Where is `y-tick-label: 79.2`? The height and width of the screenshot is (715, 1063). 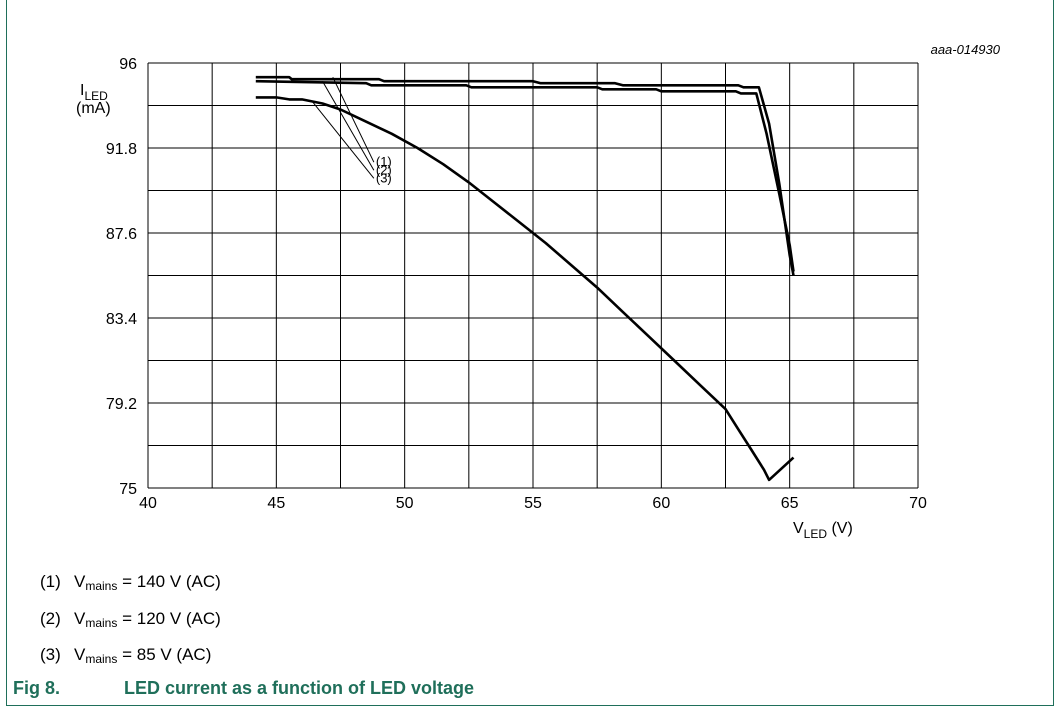
y-tick-label: 79.2 is located at coordinates (121, 404).